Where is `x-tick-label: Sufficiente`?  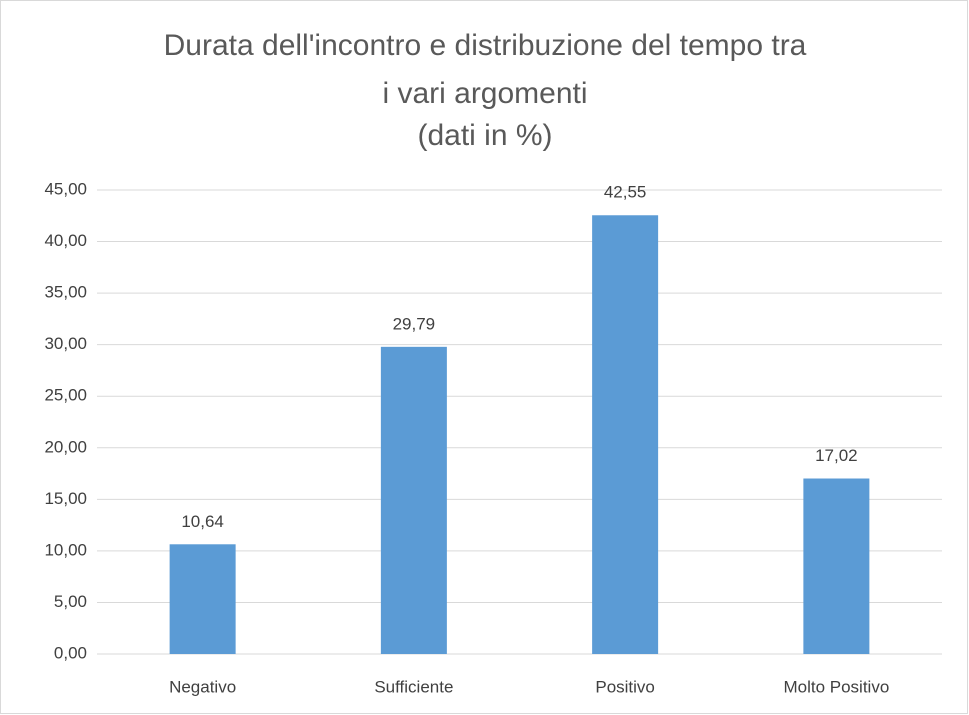
x-tick-label: Sufficiente is located at coordinates (413, 686).